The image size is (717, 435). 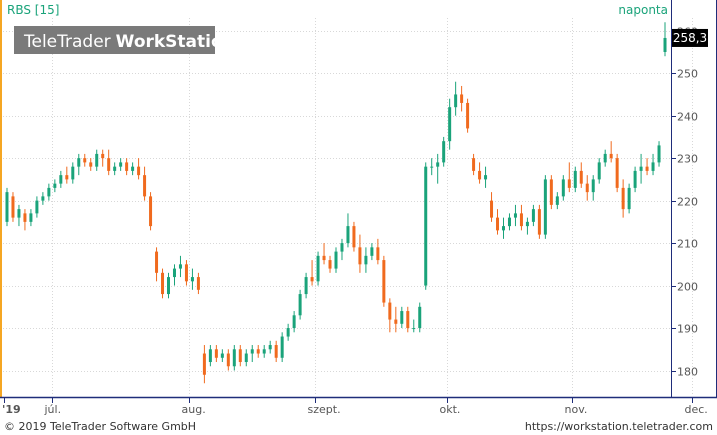 I want to click on period-label: naponta, so click(x=643, y=10).